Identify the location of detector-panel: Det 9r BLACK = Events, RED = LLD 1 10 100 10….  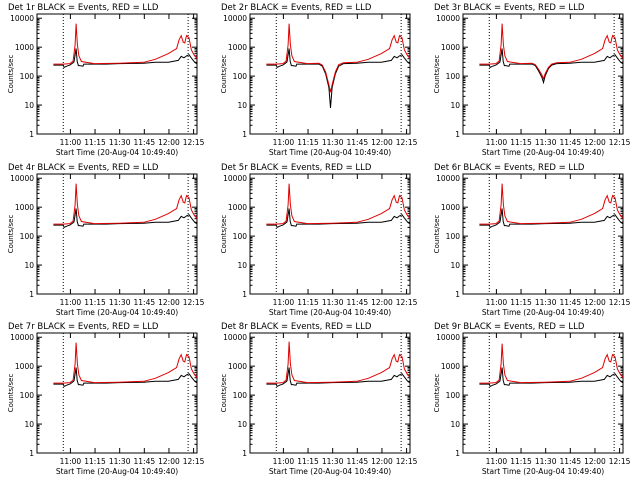
(532, 399).